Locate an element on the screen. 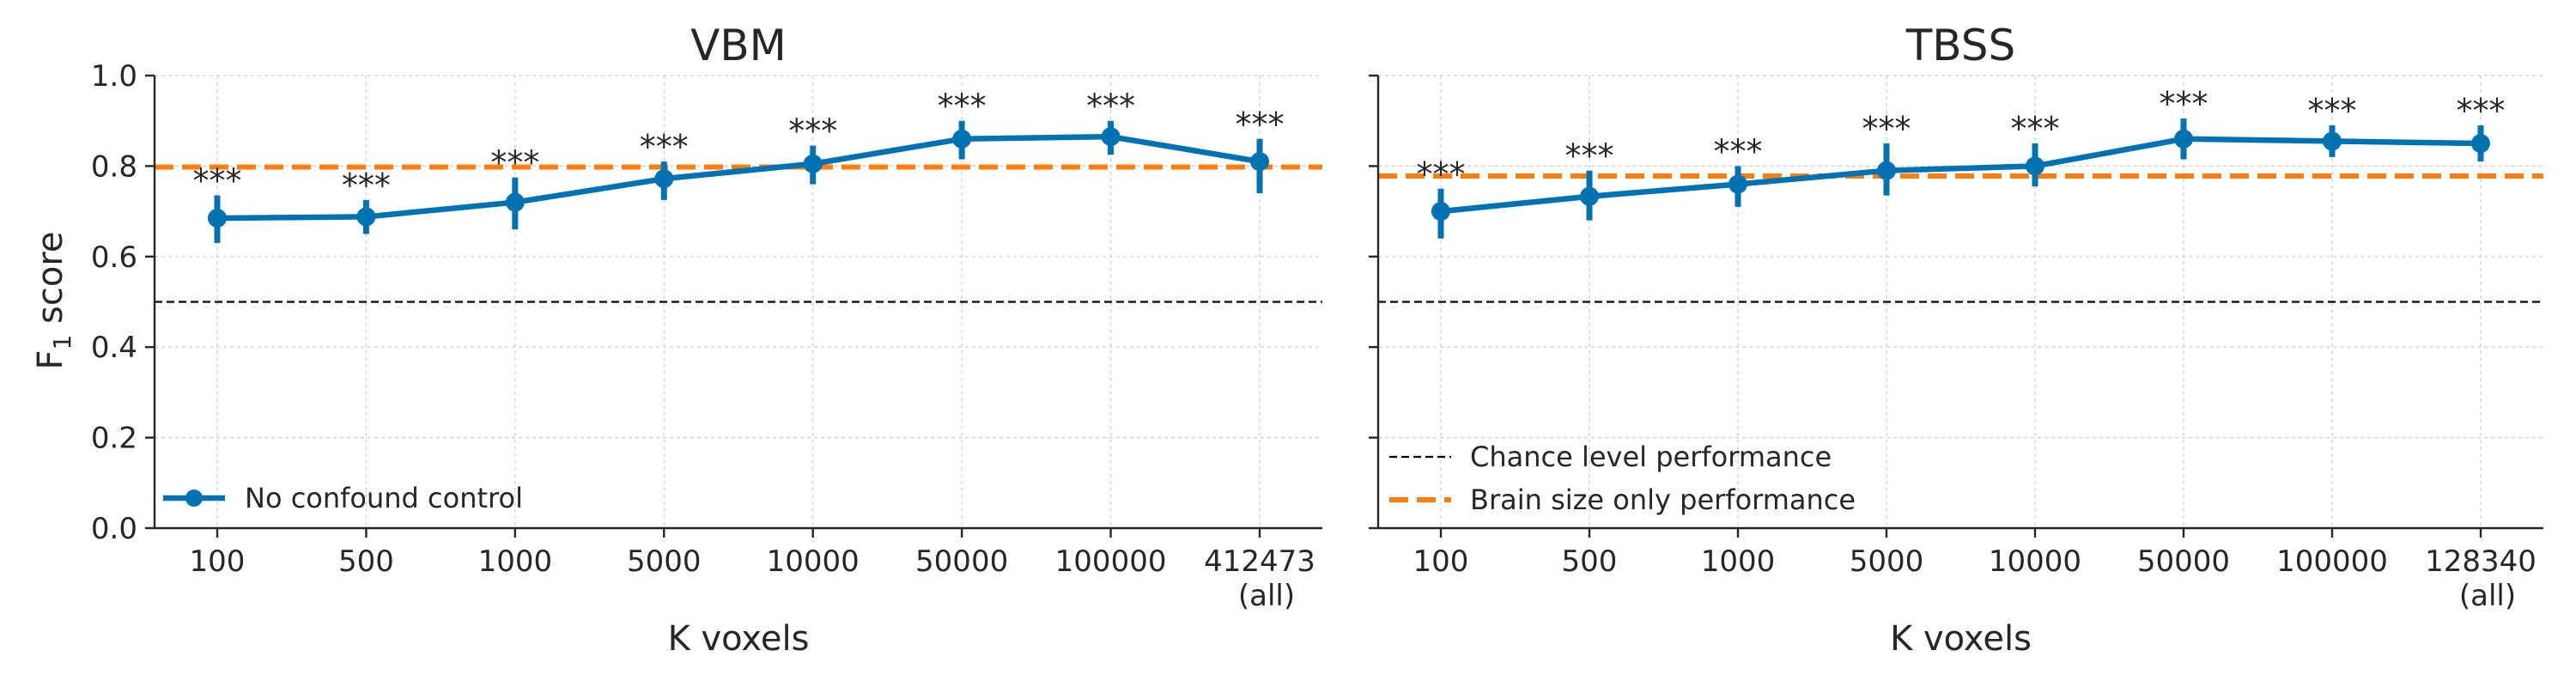 The image size is (2576, 687). panel-title: VBM is located at coordinates (738, 45).